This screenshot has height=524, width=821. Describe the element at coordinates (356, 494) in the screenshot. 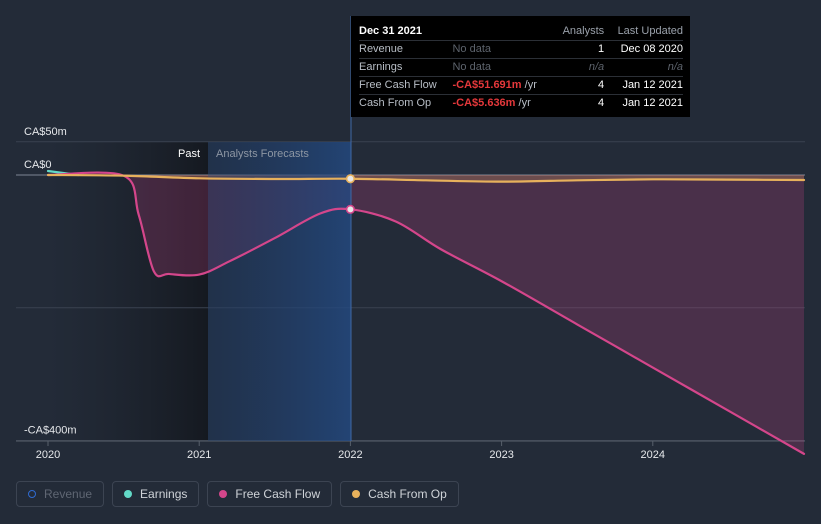

I see `legend-cash-from-op-dot` at that location.